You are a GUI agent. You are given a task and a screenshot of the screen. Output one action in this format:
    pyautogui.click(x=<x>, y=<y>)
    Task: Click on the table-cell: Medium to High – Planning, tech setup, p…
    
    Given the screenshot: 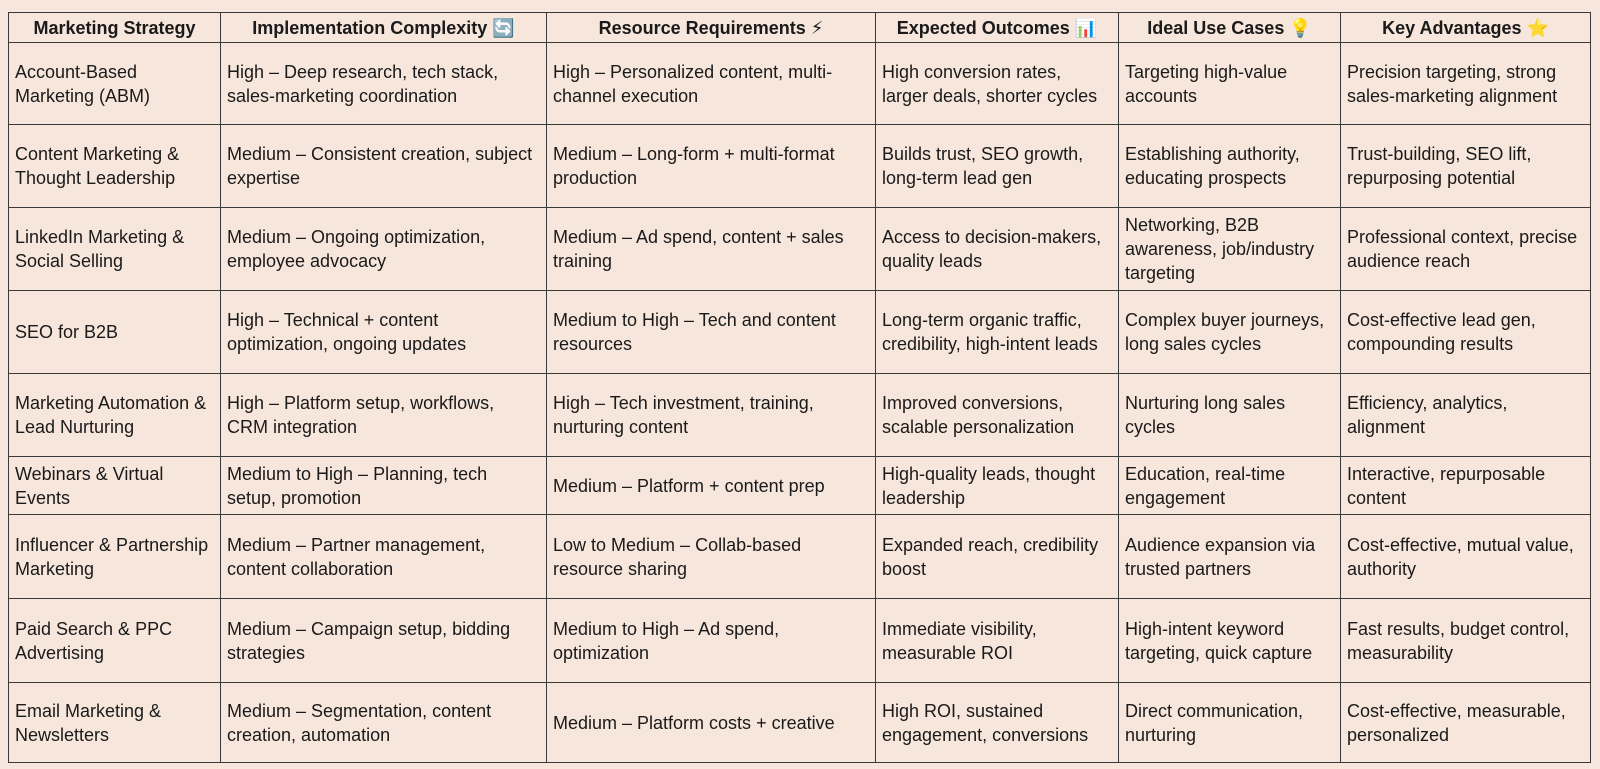 What is the action you would take?
    pyautogui.click(x=383, y=485)
    